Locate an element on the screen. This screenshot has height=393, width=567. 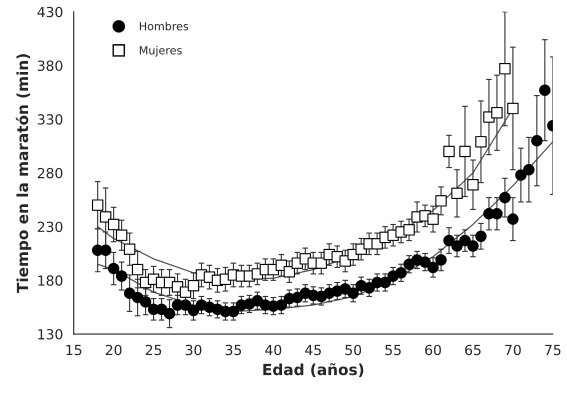
x-tick-label: 20 is located at coordinates (114, 350).